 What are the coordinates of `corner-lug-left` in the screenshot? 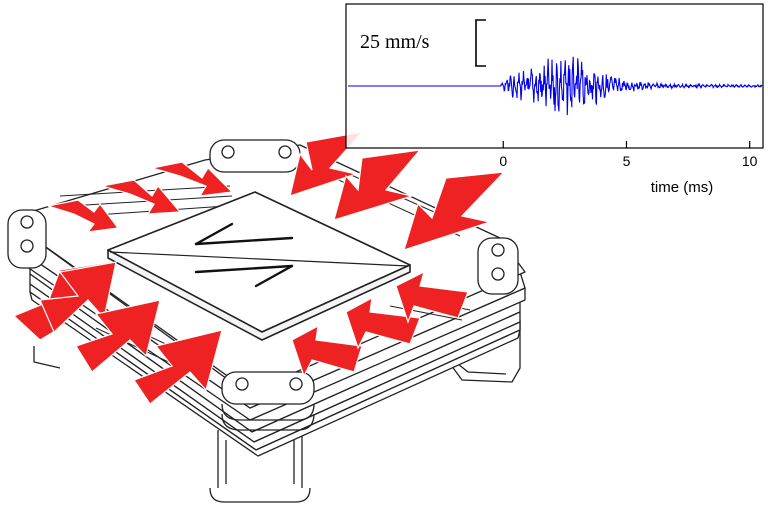 It's located at (27, 239).